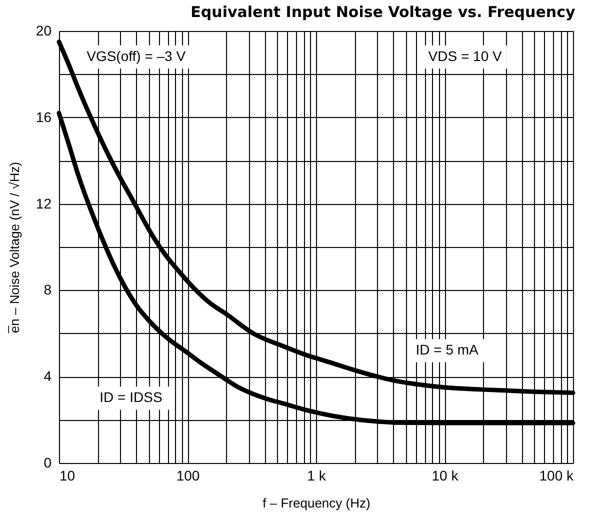  What do you see at coordinates (44, 30) in the screenshot?
I see `y-tick-label: 20` at bounding box center [44, 30].